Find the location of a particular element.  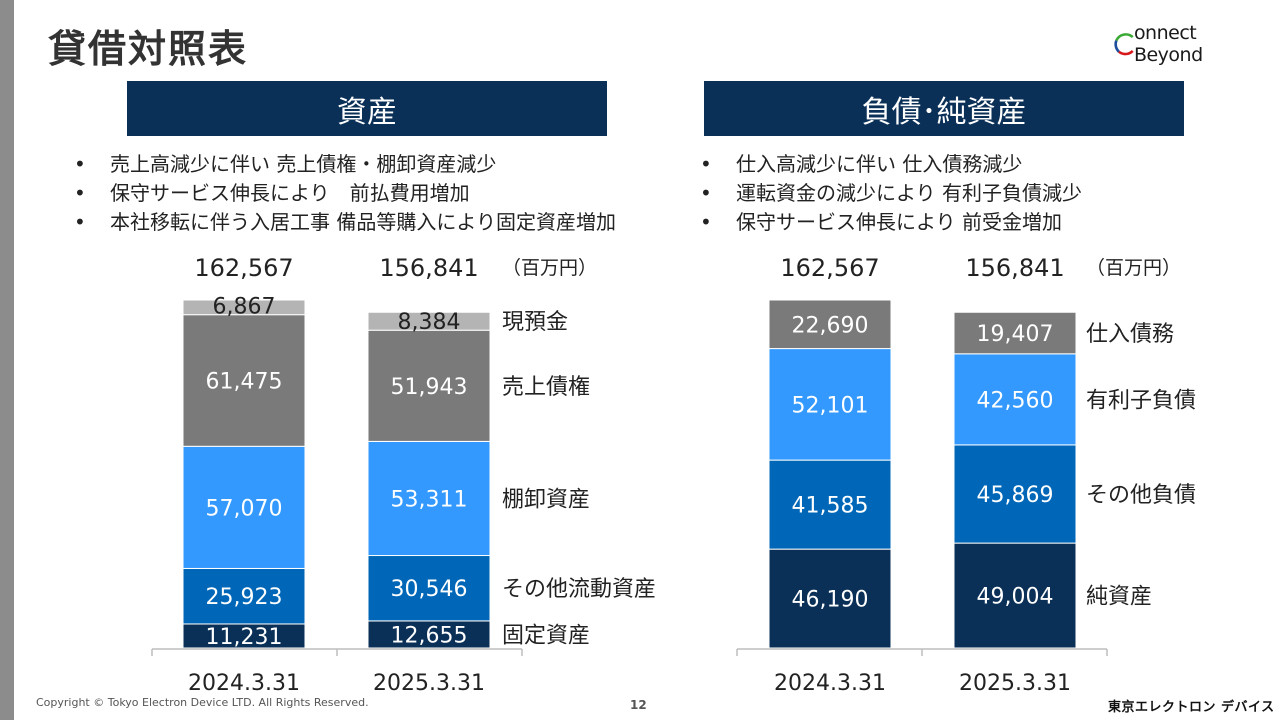

data-label: 11,231 is located at coordinates (244, 637).